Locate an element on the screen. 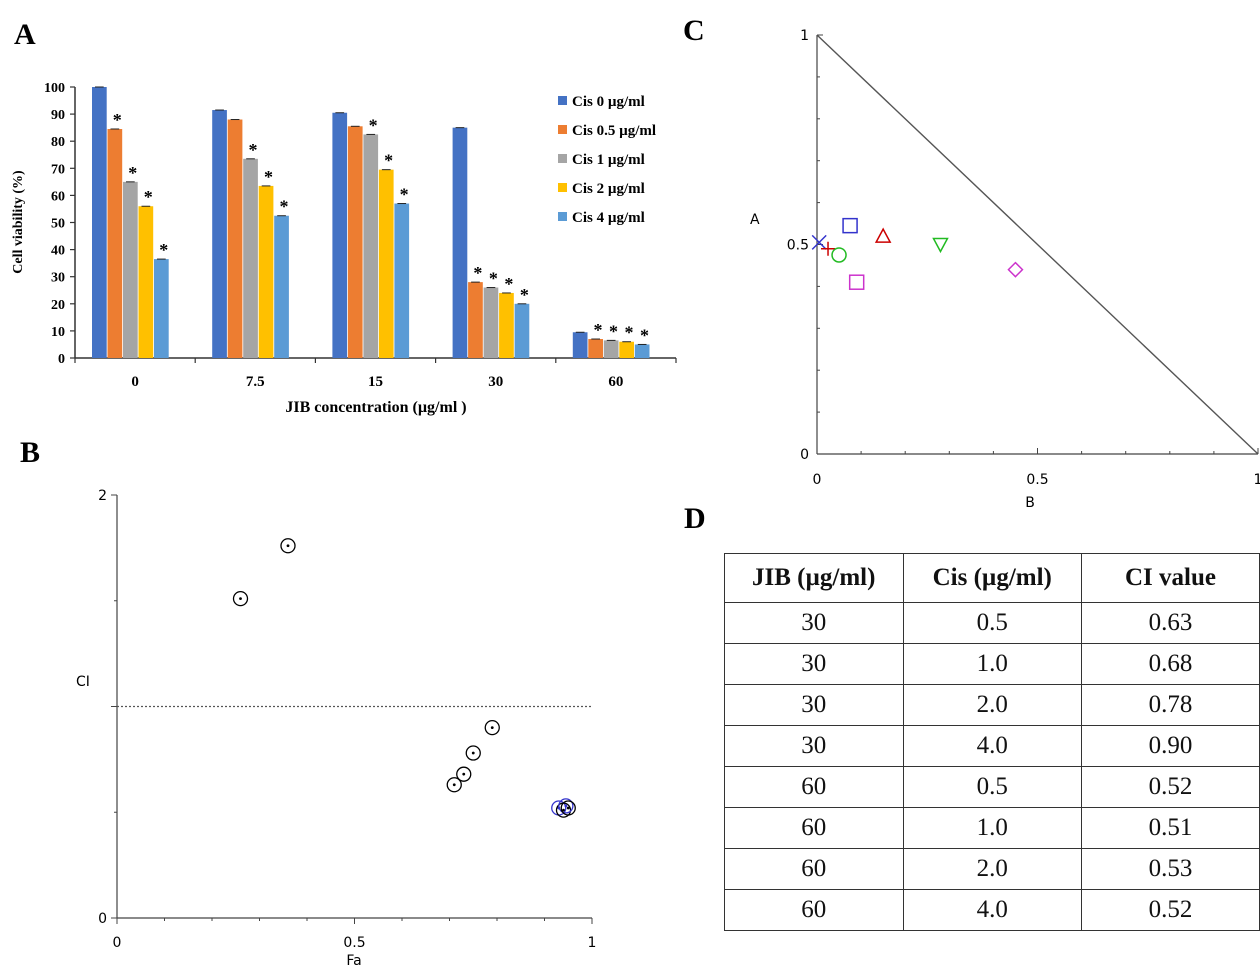 This screenshot has width=1260, height=969. chart-a-x-tick-label: 30 is located at coordinates (495, 382).